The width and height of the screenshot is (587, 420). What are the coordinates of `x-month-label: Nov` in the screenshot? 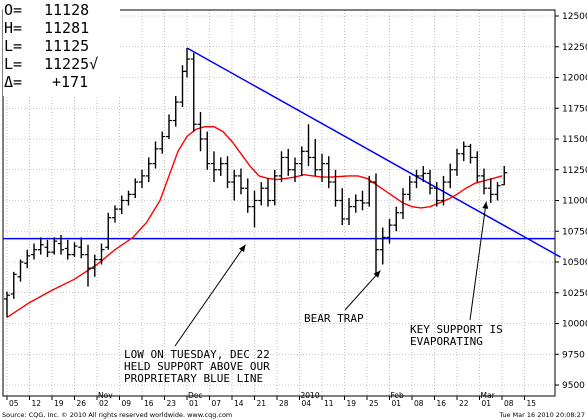 It's located at (105, 395).